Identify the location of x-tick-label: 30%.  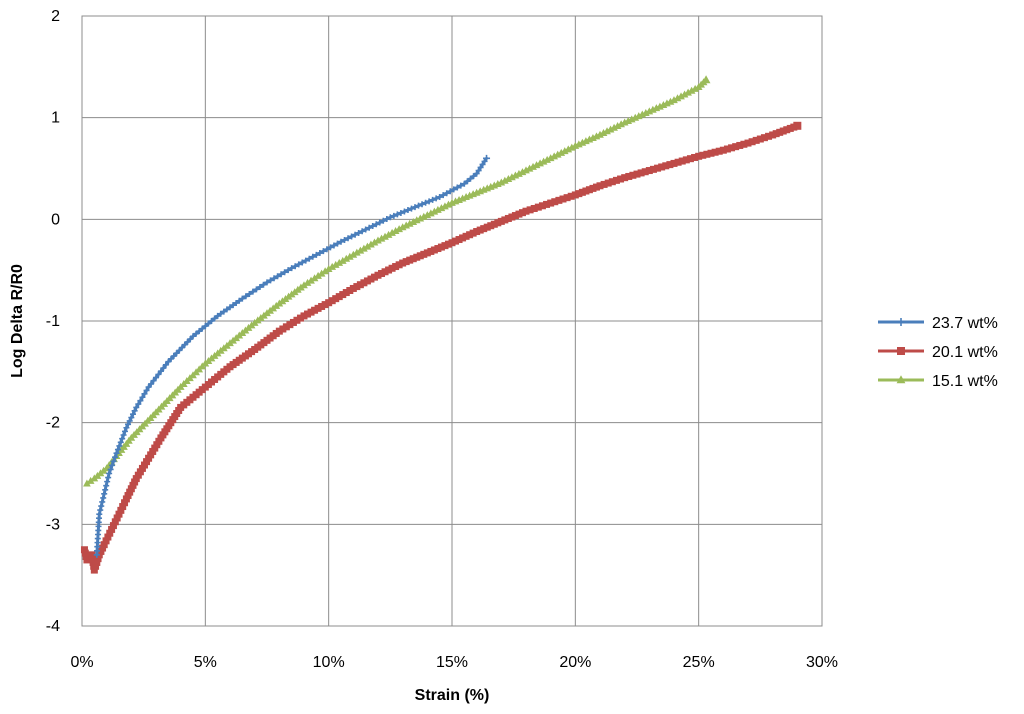
(822, 662).